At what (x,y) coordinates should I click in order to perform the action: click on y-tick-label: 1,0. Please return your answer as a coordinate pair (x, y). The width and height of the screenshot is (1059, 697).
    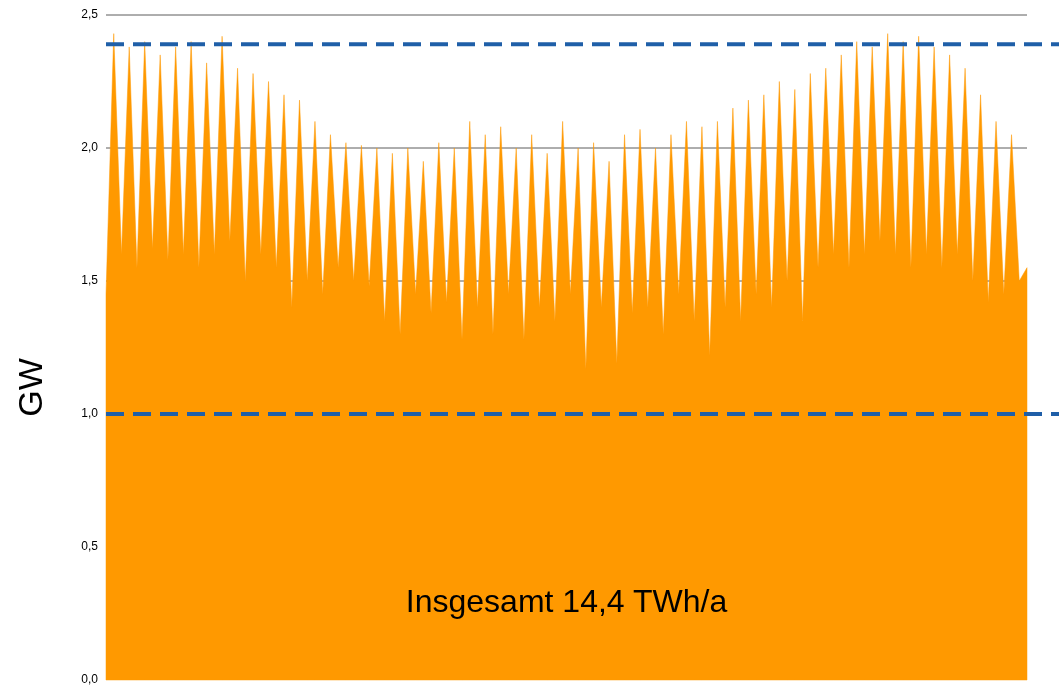
    Looking at the image, I should click on (90, 413).